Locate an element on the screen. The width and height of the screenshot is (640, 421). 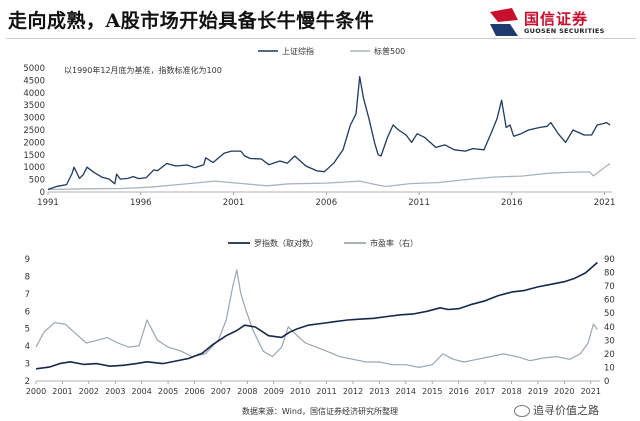
x-tick-label: 1991 is located at coordinates (48, 203).